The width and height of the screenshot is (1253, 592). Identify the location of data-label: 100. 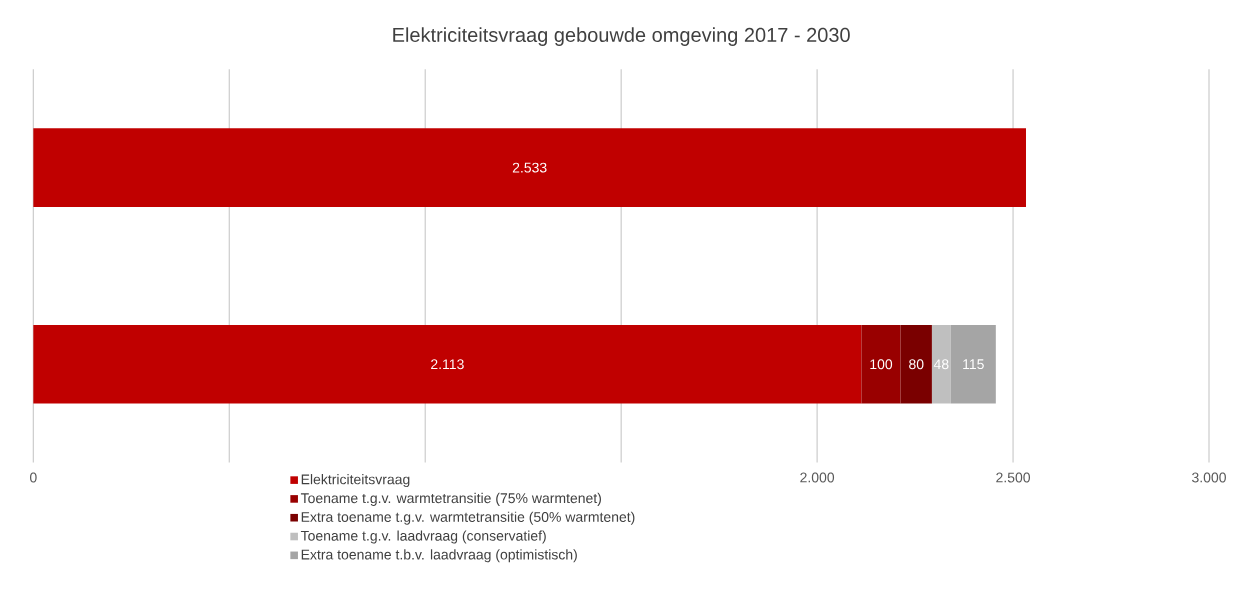
(881, 364).